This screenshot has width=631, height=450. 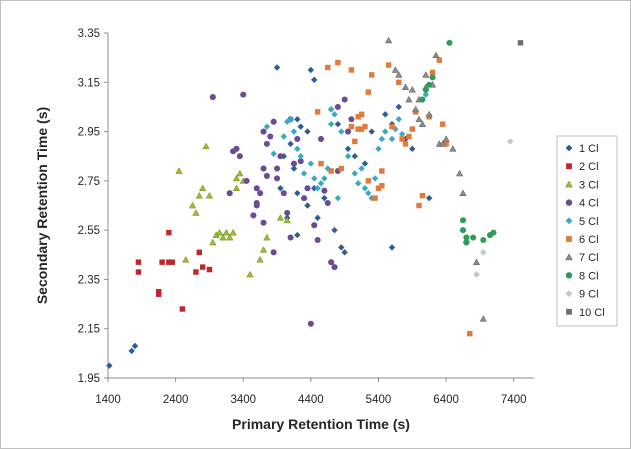 I want to click on x-tick-label: 1400, so click(x=108, y=400).